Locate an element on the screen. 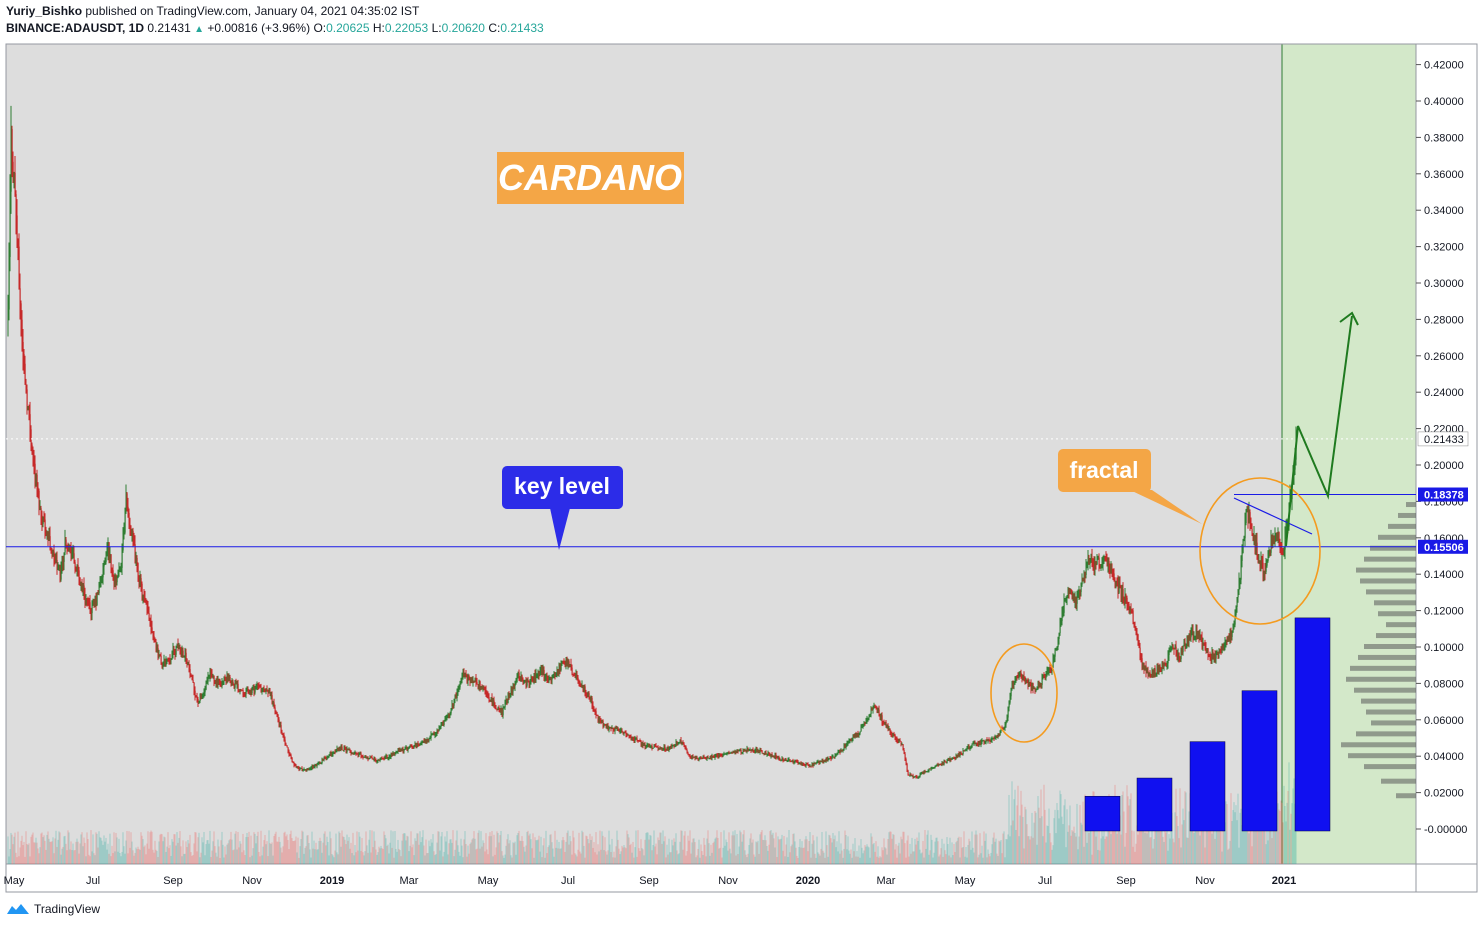 This screenshot has width=1484, height=929. fractal-ellipse-small is located at coordinates (1024, 693).